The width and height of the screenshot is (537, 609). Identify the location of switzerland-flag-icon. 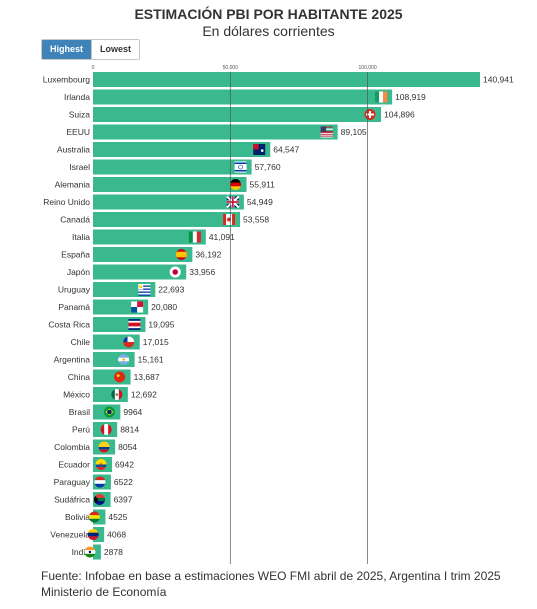
(370, 114).